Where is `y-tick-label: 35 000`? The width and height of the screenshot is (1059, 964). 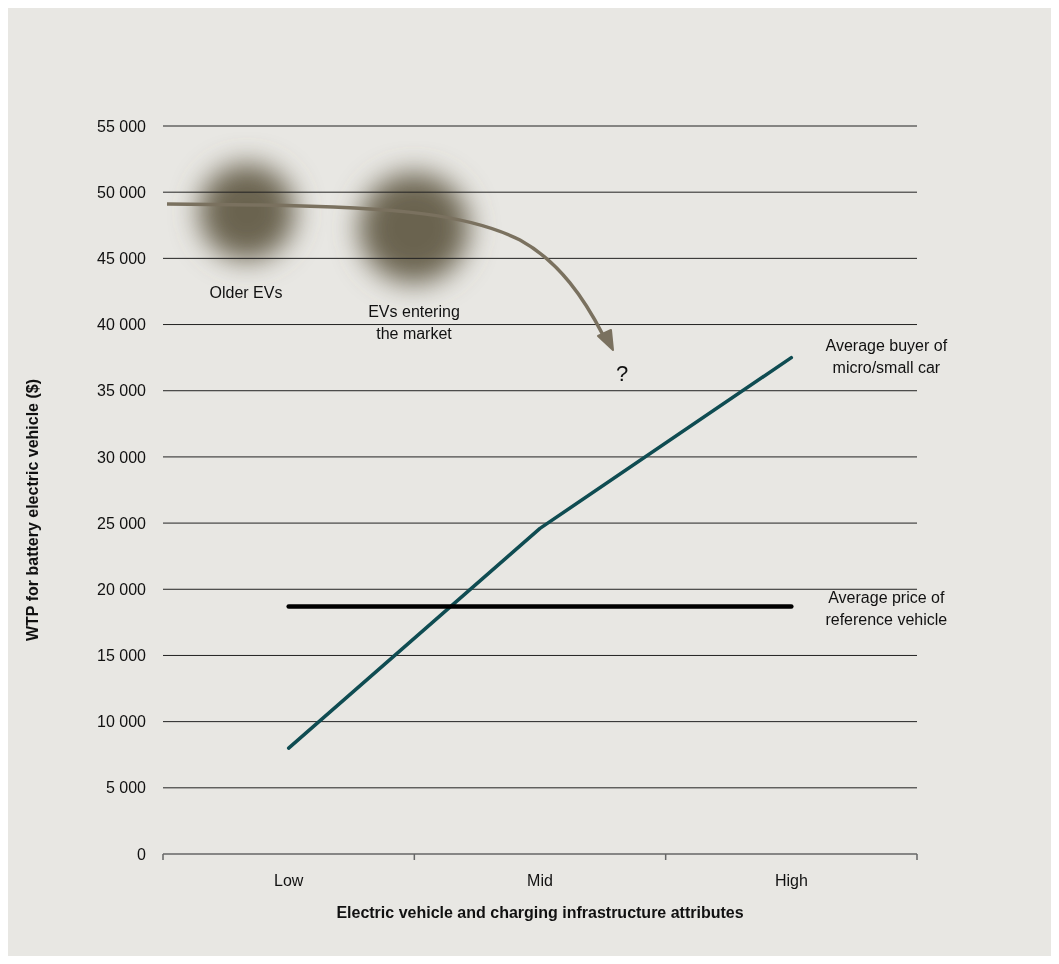
y-tick-label: 35 000 is located at coordinates (122, 391).